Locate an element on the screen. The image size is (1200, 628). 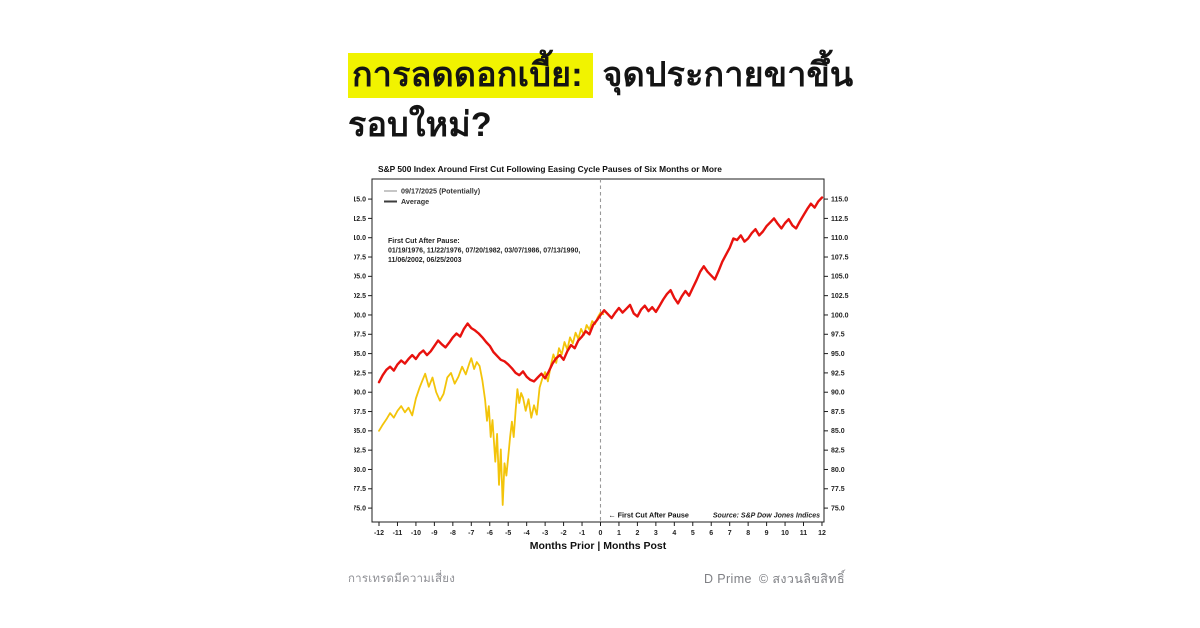
series-line-average is located at coordinates (600, 290).